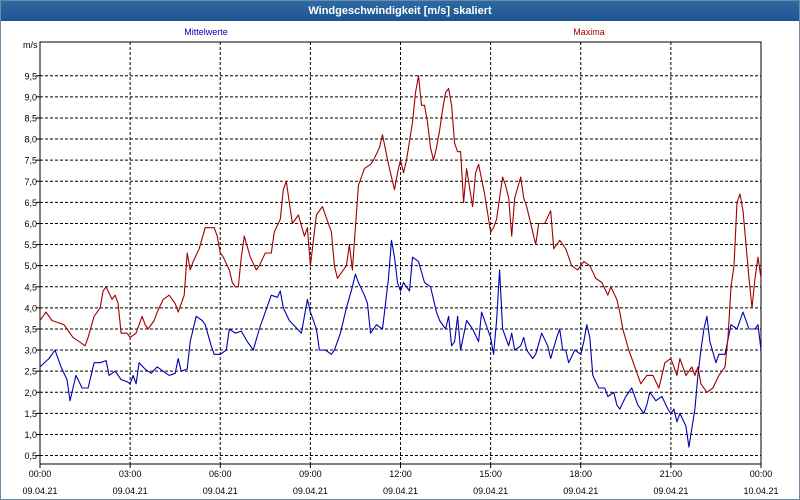 This screenshot has height=500, width=800. I want to click on y-tick-label: 2,5, so click(30, 372).